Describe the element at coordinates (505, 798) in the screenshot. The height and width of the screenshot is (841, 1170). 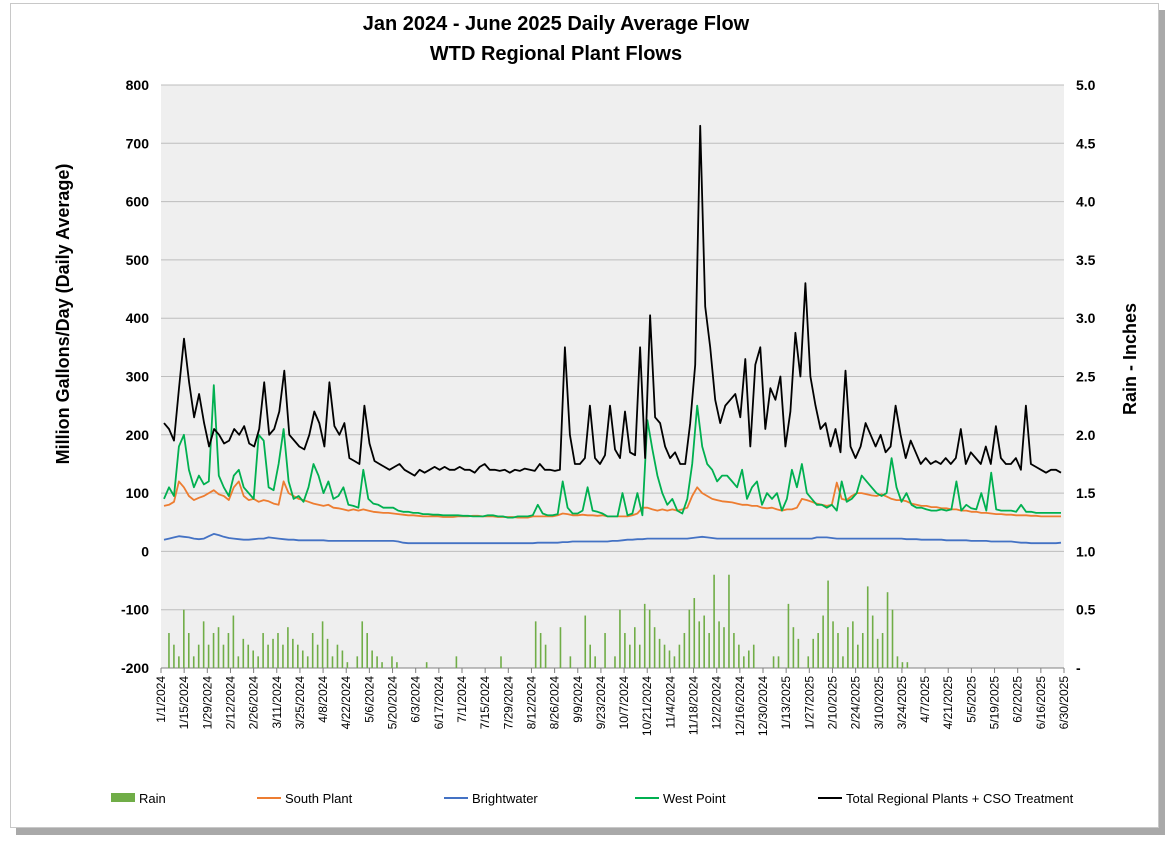
I see `legend-label: Brightwater` at that location.